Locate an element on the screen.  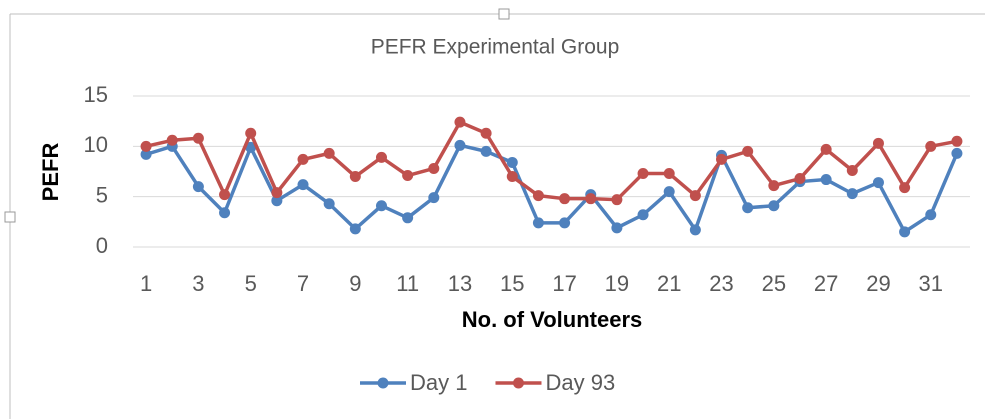
legend: Day 1 Day 93 is located at coordinates (487, 382).